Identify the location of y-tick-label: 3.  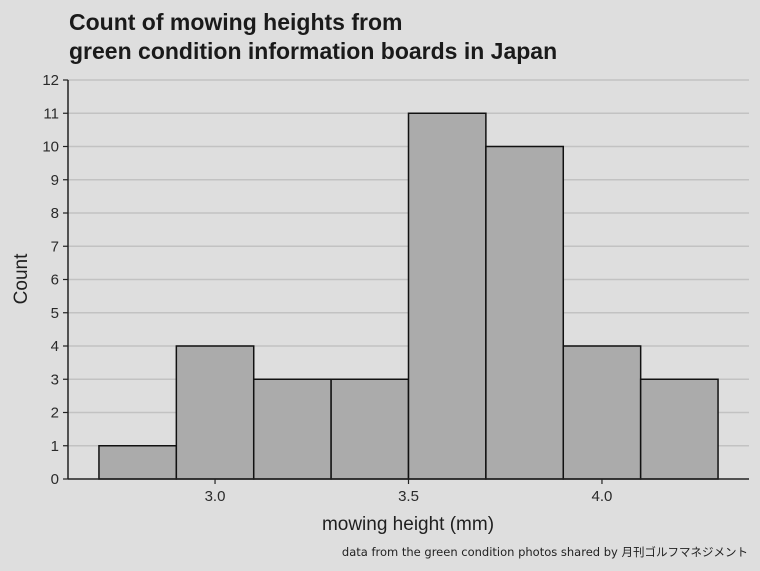
(55, 379).